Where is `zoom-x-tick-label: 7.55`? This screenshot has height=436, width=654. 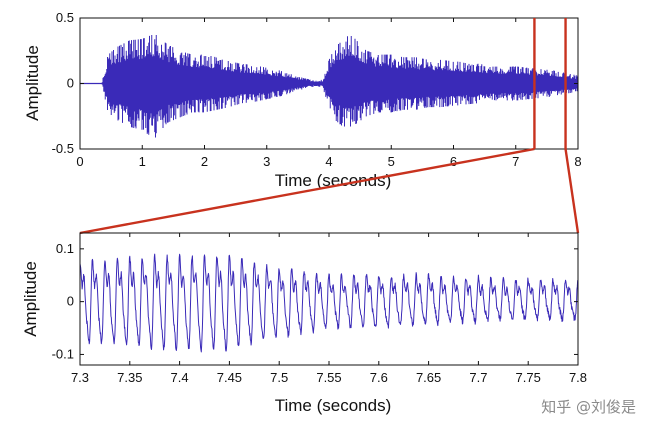 zoom-x-tick-label: 7.55 is located at coordinates (328, 377).